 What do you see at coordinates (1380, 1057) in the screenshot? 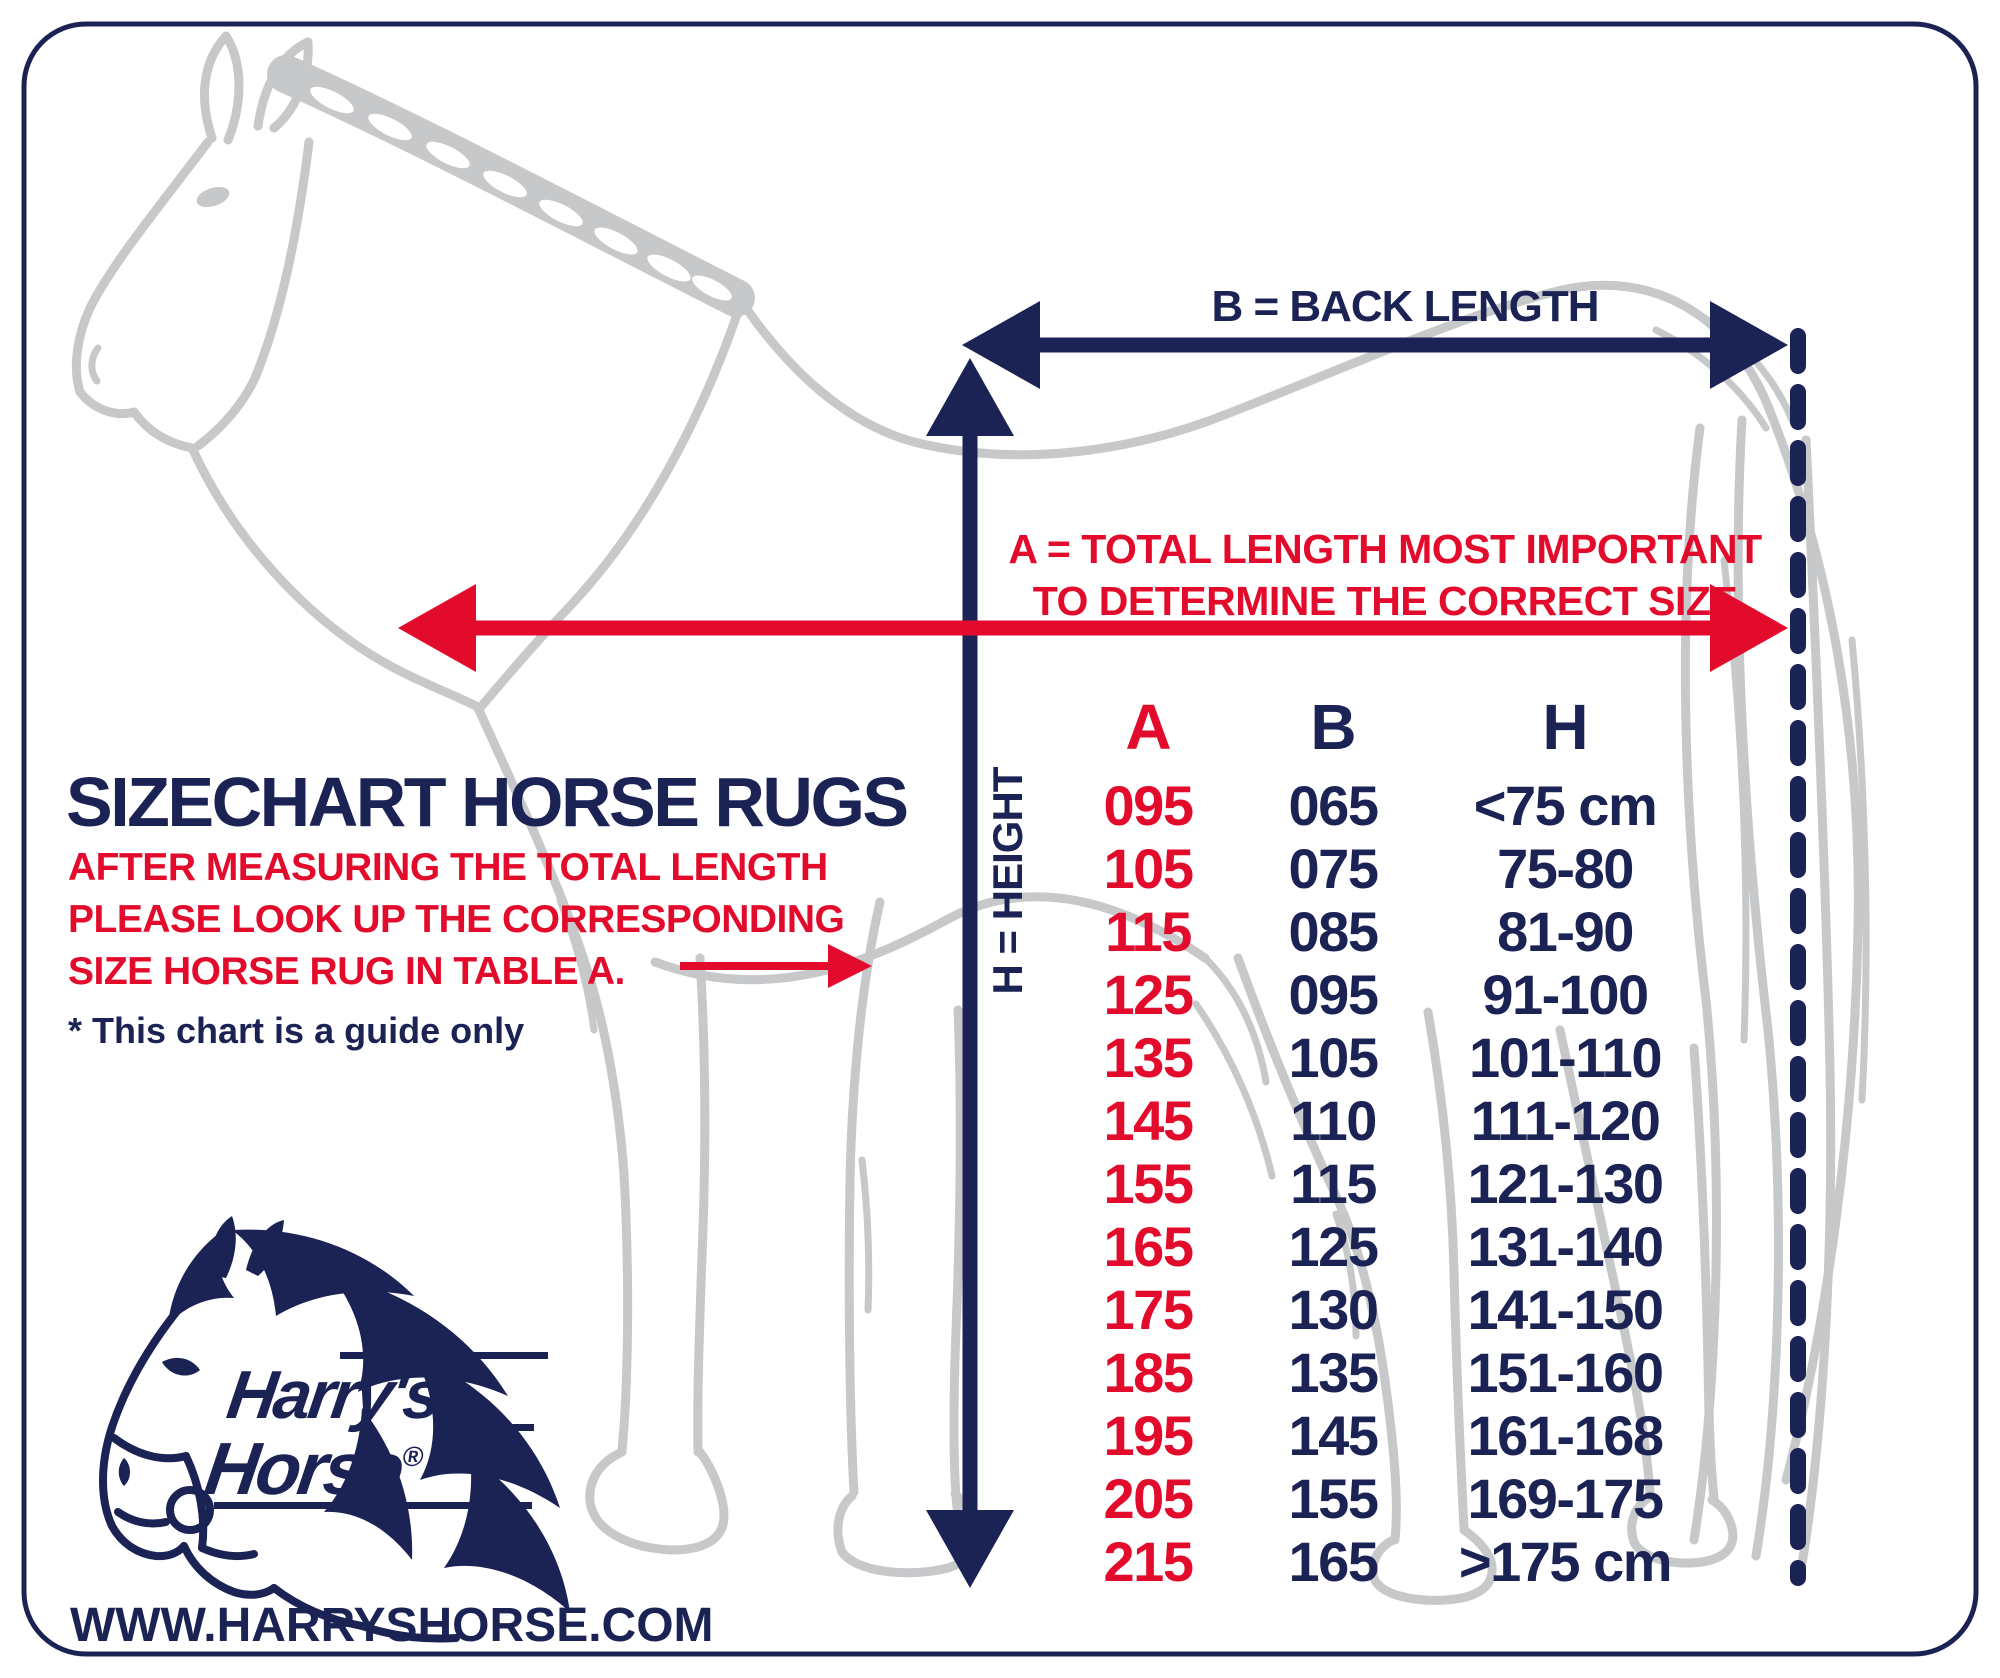
I see `table-row: 135 105 101-110` at bounding box center [1380, 1057].